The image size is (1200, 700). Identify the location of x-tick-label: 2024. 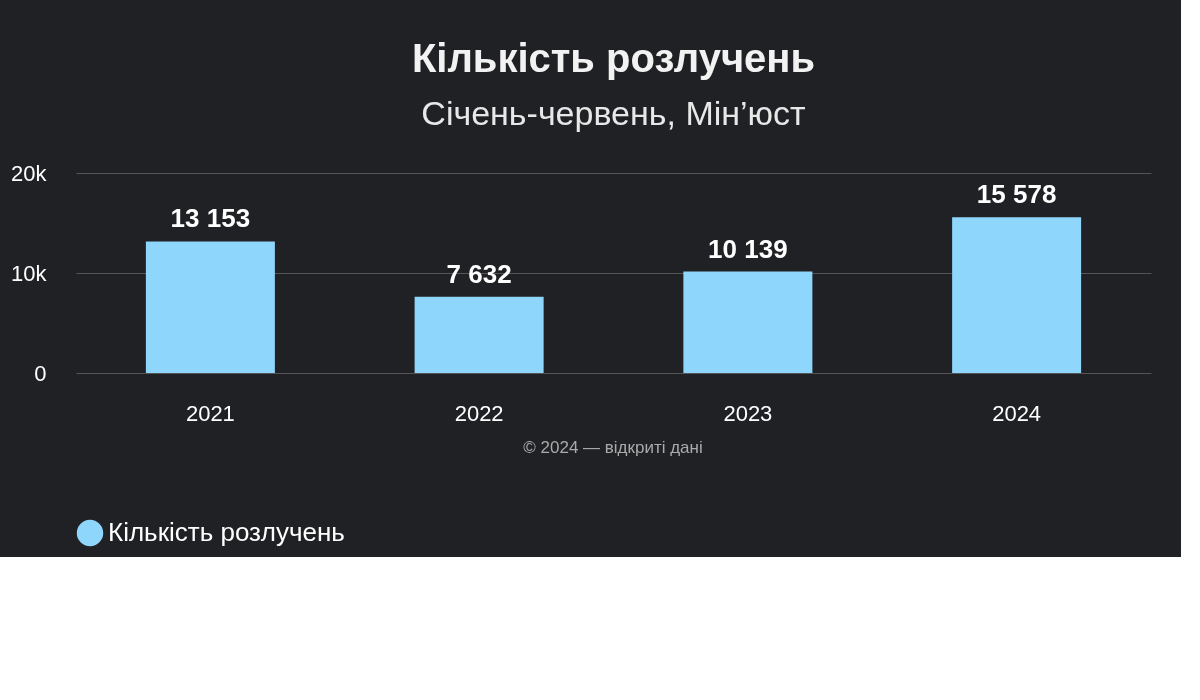
(1017, 413).